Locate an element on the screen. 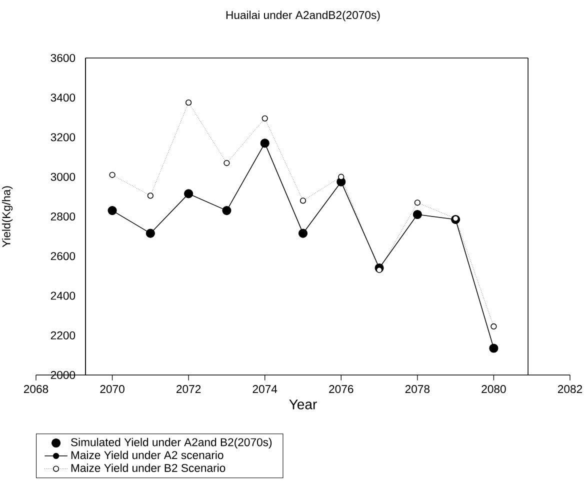  x-tick-label: 2068 is located at coordinates (36, 389).